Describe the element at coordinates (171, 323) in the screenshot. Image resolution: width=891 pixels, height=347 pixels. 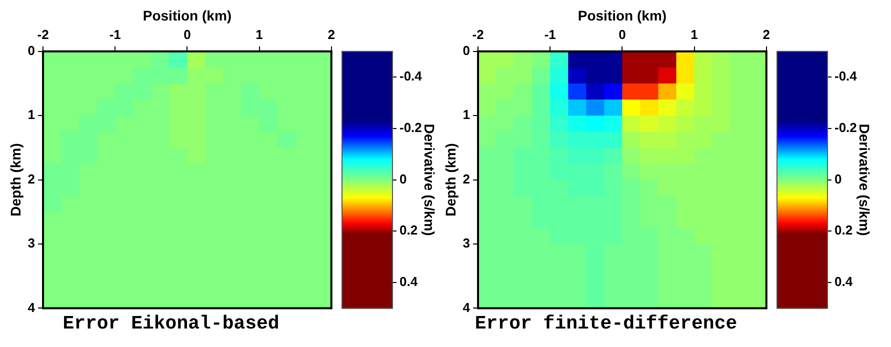
I see `text: Error Eikonal-based` at that location.